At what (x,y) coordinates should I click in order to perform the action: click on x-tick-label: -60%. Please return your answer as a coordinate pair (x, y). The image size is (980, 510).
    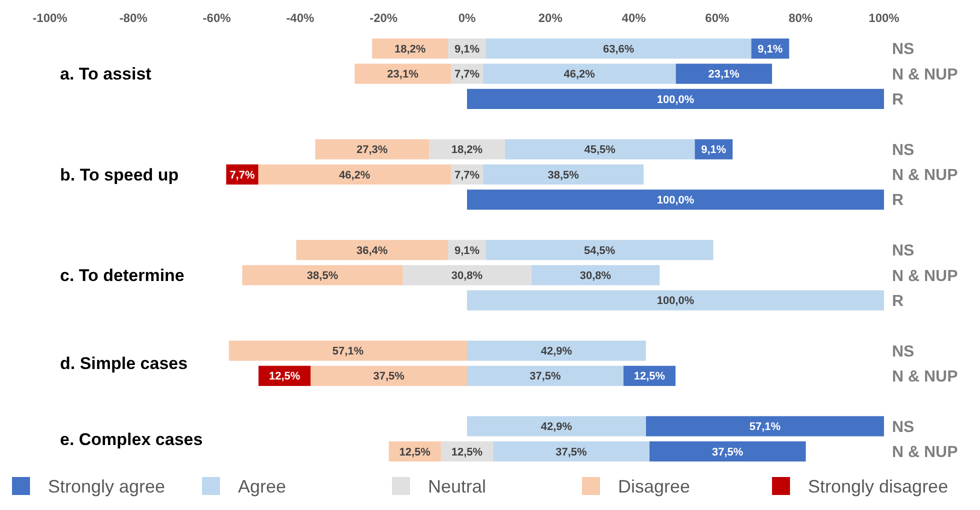
    Looking at the image, I should click on (217, 18).